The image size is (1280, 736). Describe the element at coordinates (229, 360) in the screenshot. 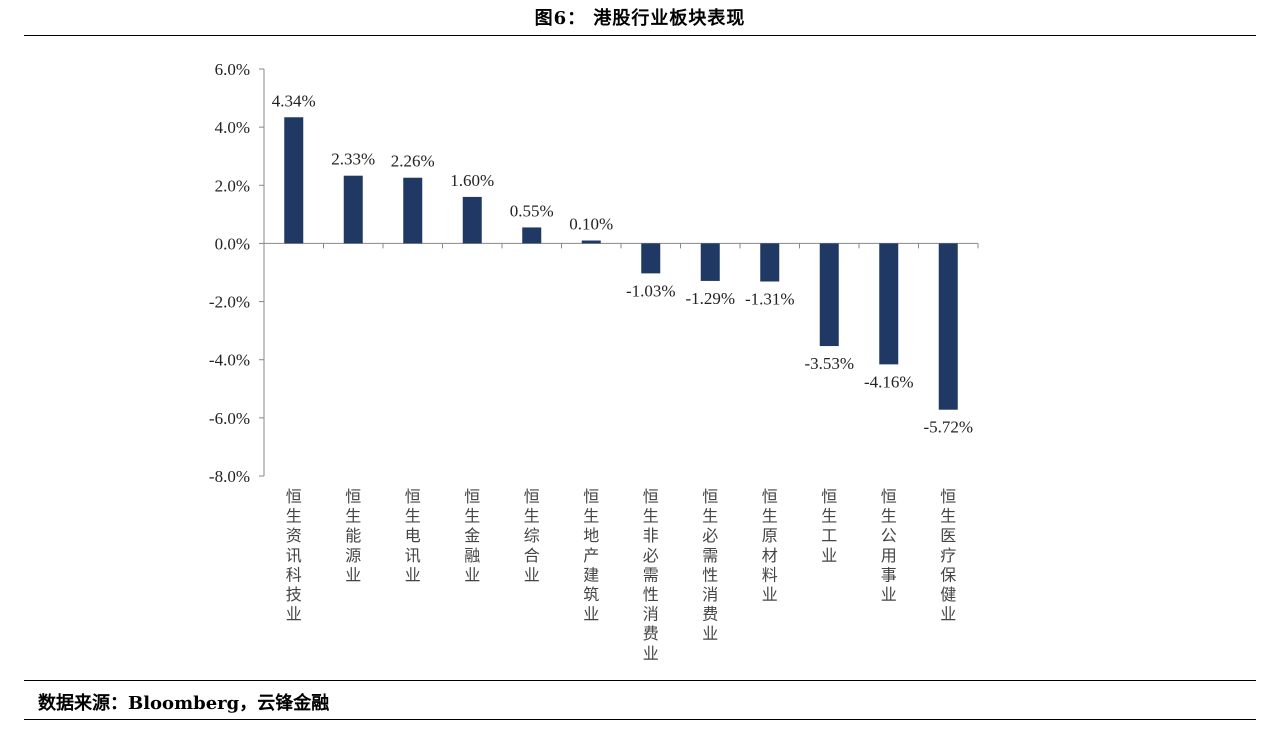

I see `y-tick-label: -4.0%` at that location.